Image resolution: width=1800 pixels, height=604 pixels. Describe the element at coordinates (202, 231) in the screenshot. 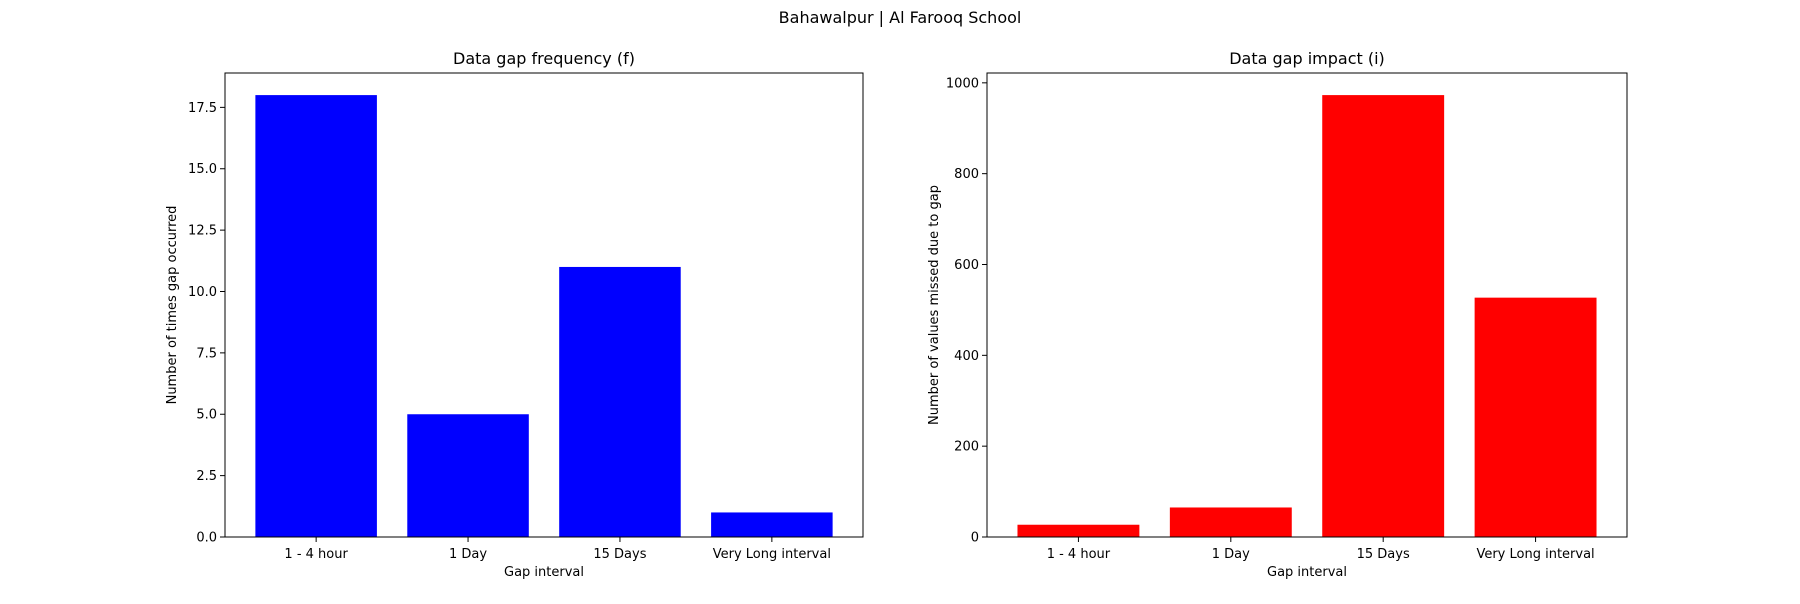

I see `y-tick-label: 12.5` at that location.